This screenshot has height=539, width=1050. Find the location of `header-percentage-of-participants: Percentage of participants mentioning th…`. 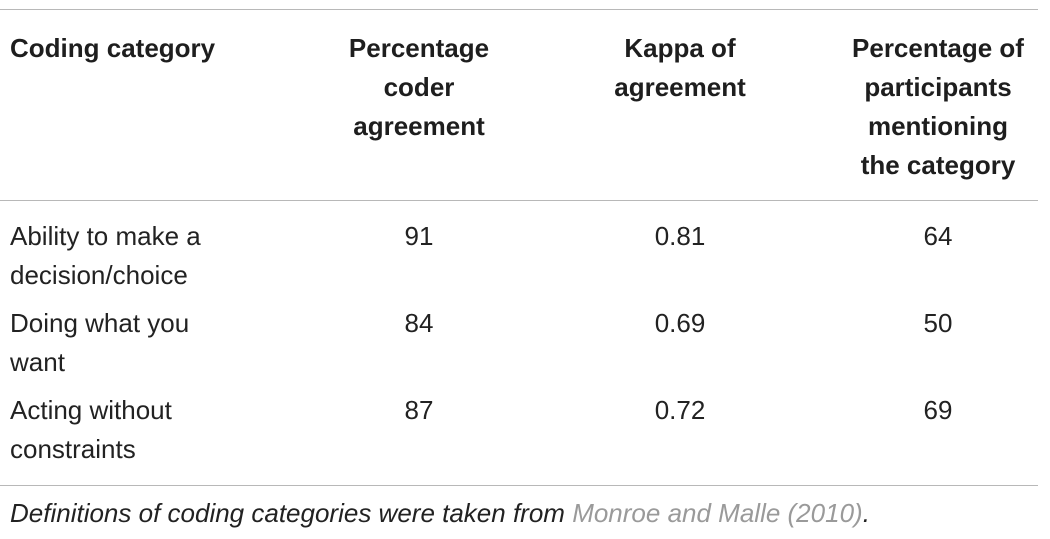

header-percentage-of-participants: Percentage of participants mentioning th… is located at coordinates (934, 107).